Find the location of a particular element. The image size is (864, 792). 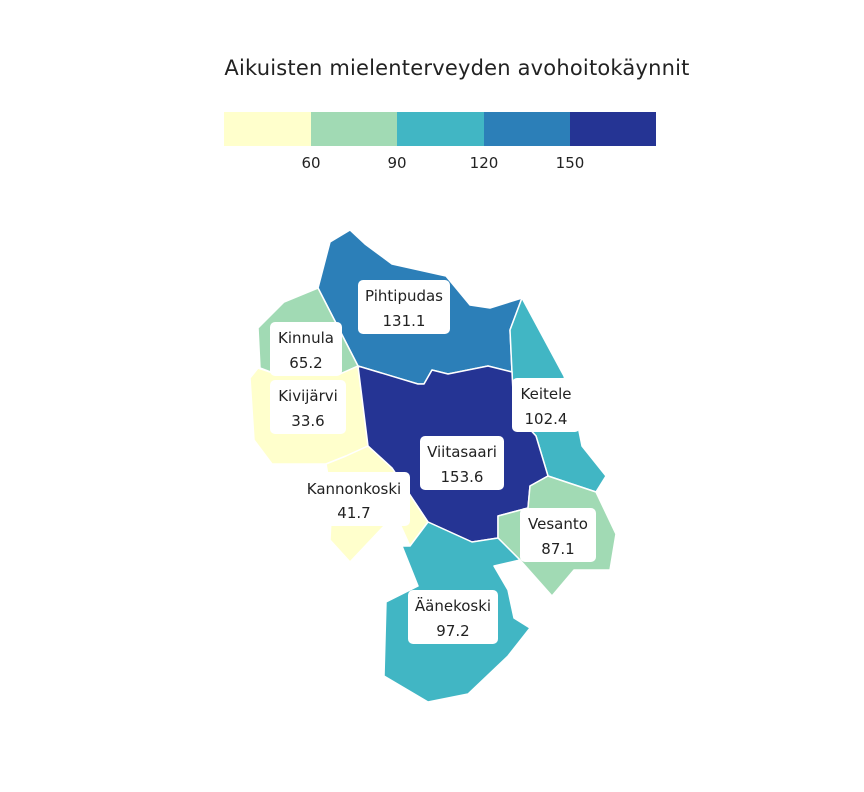

region-name: Kannonkoski is located at coordinates (354, 489).